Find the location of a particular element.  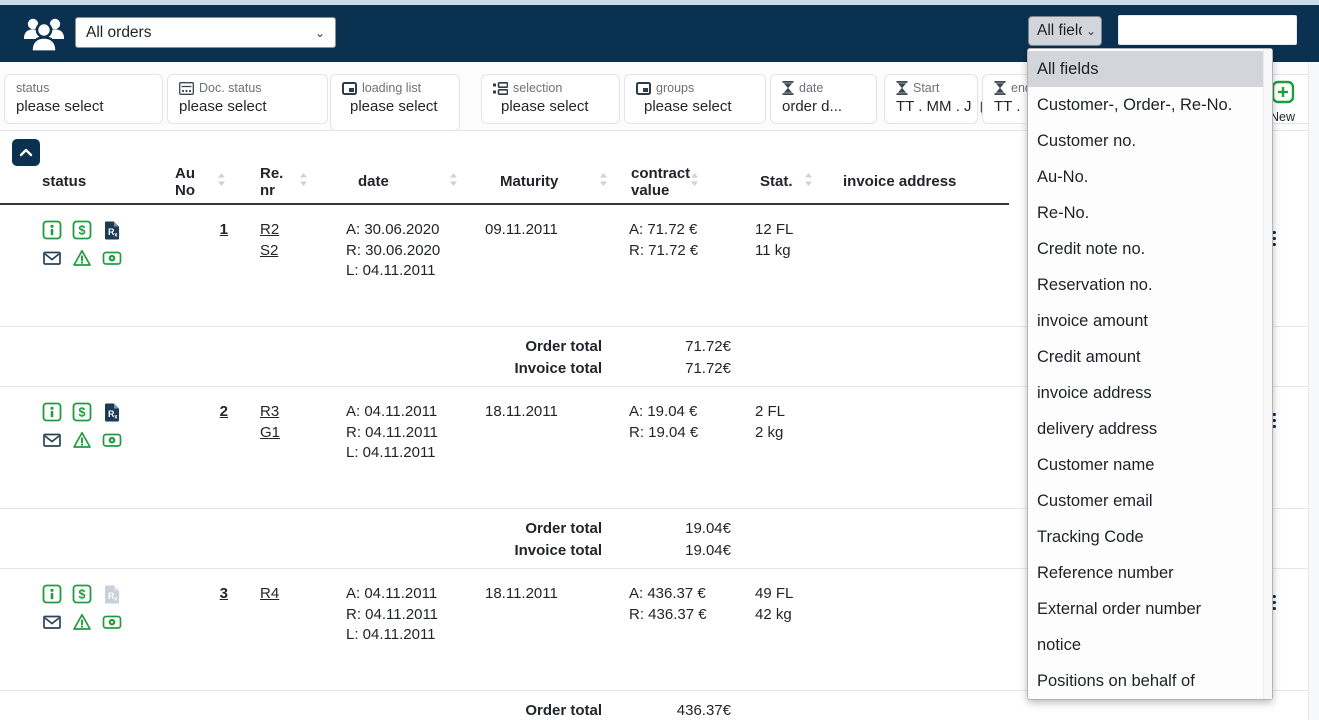

filter-groups: groups please select is located at coordinates (695, 99).